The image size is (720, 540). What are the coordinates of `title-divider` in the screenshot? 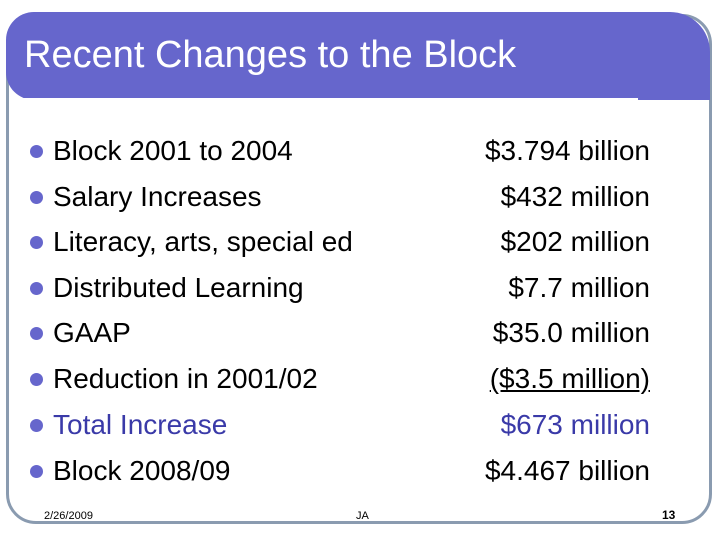 It's located at (324, 99).